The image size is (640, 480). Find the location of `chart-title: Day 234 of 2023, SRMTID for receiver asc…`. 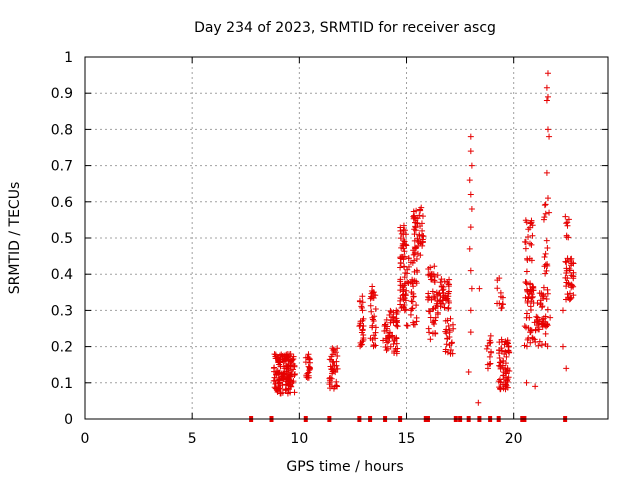

chart-title: Day 234 of 2023, SRMTID for receiver asc… is located at coordinates (345, 28).